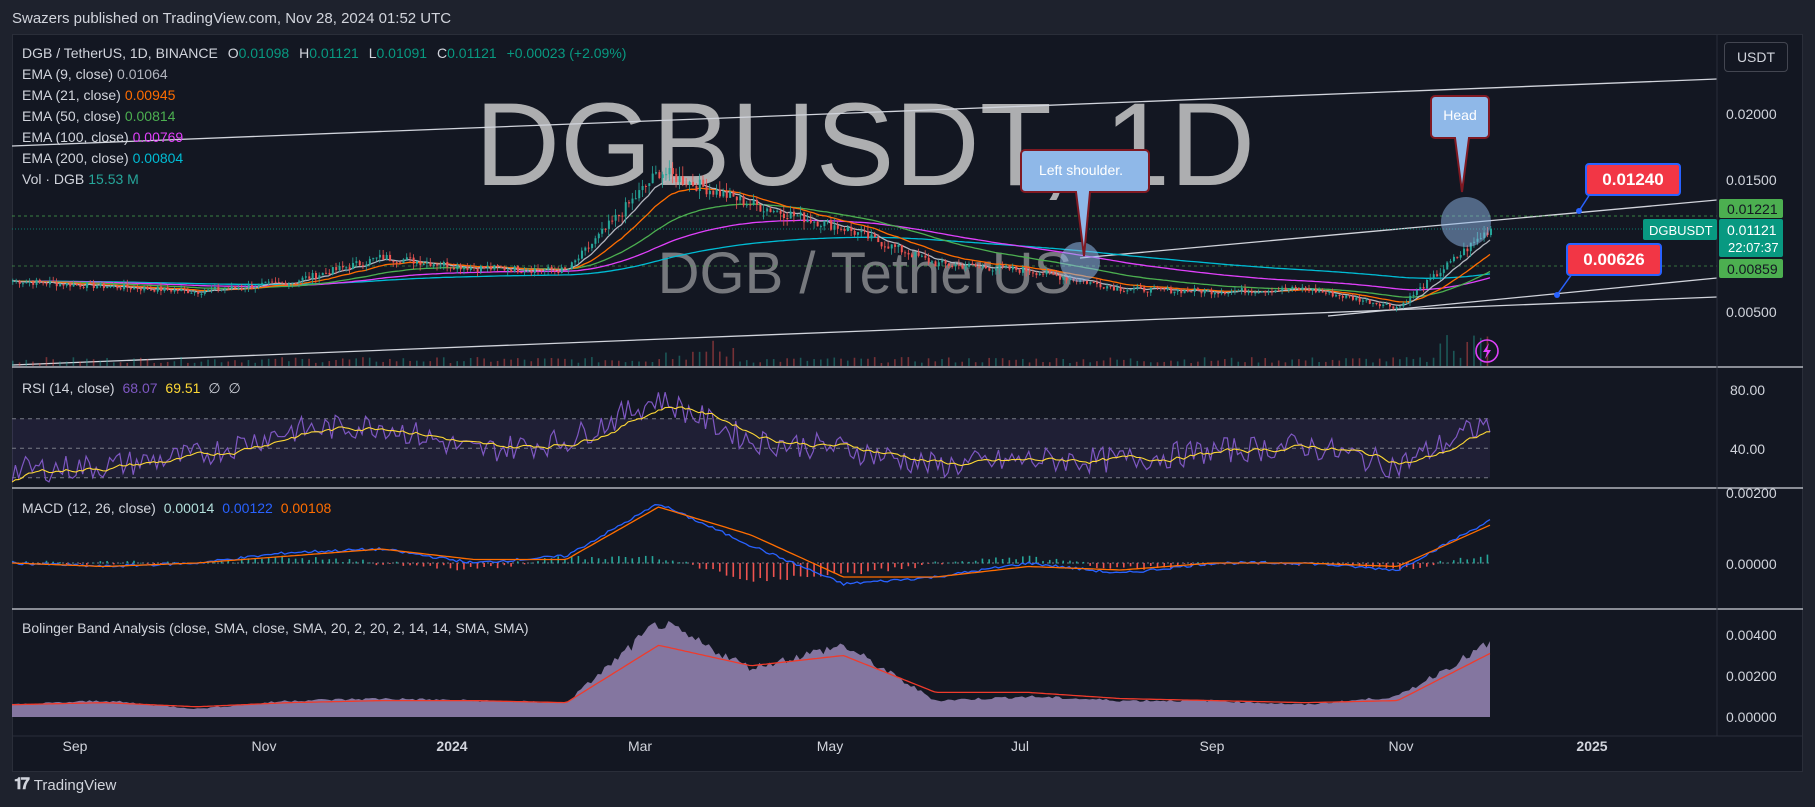 This screenshot has width=1815, height=807. I want to click on ema200-legend: EMA (200, close) 0.00804, so click(103, 158).